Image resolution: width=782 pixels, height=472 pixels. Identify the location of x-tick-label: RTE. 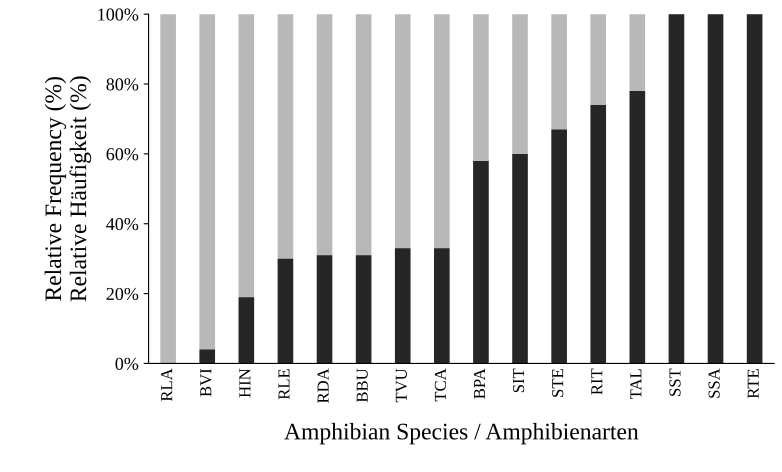
(753, 383).